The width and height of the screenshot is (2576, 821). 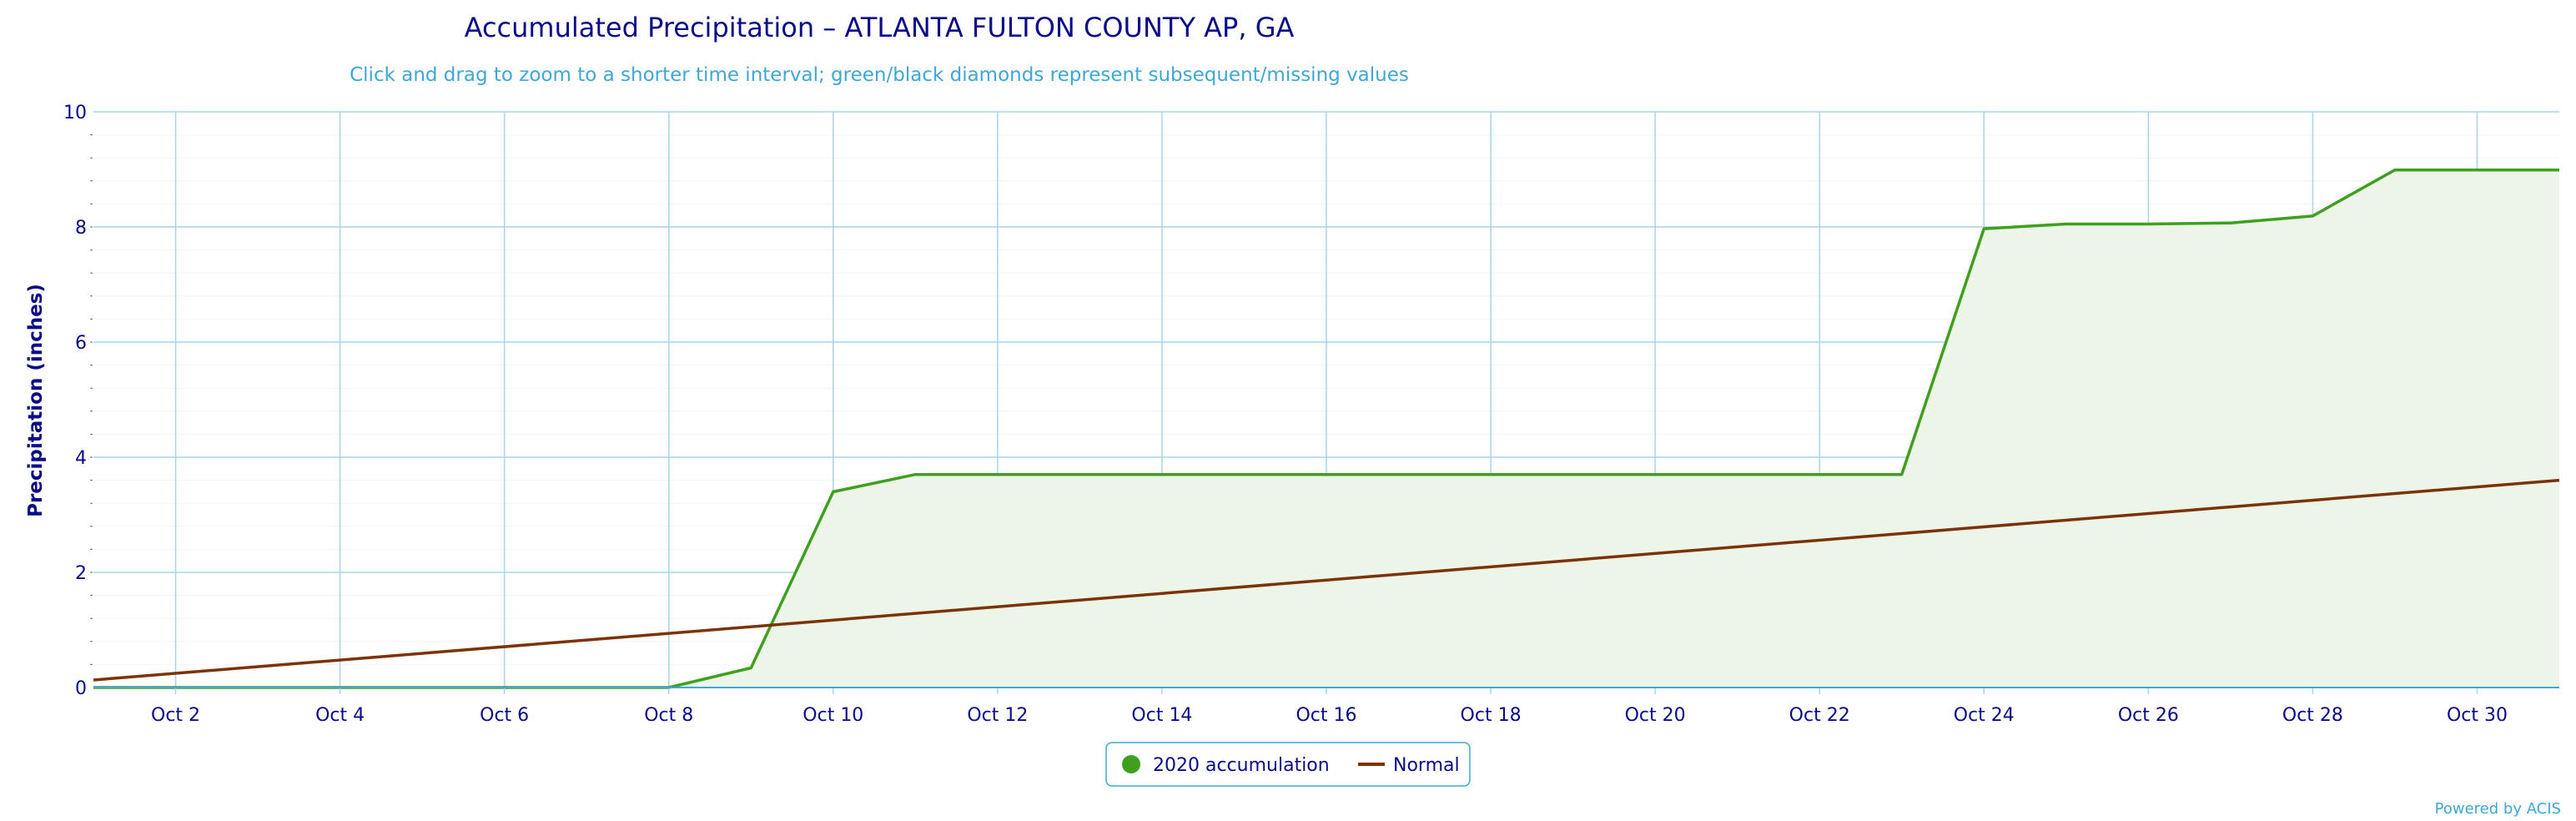 I want to click on legend-marker-accumulation, so click(x=1131, y=764).